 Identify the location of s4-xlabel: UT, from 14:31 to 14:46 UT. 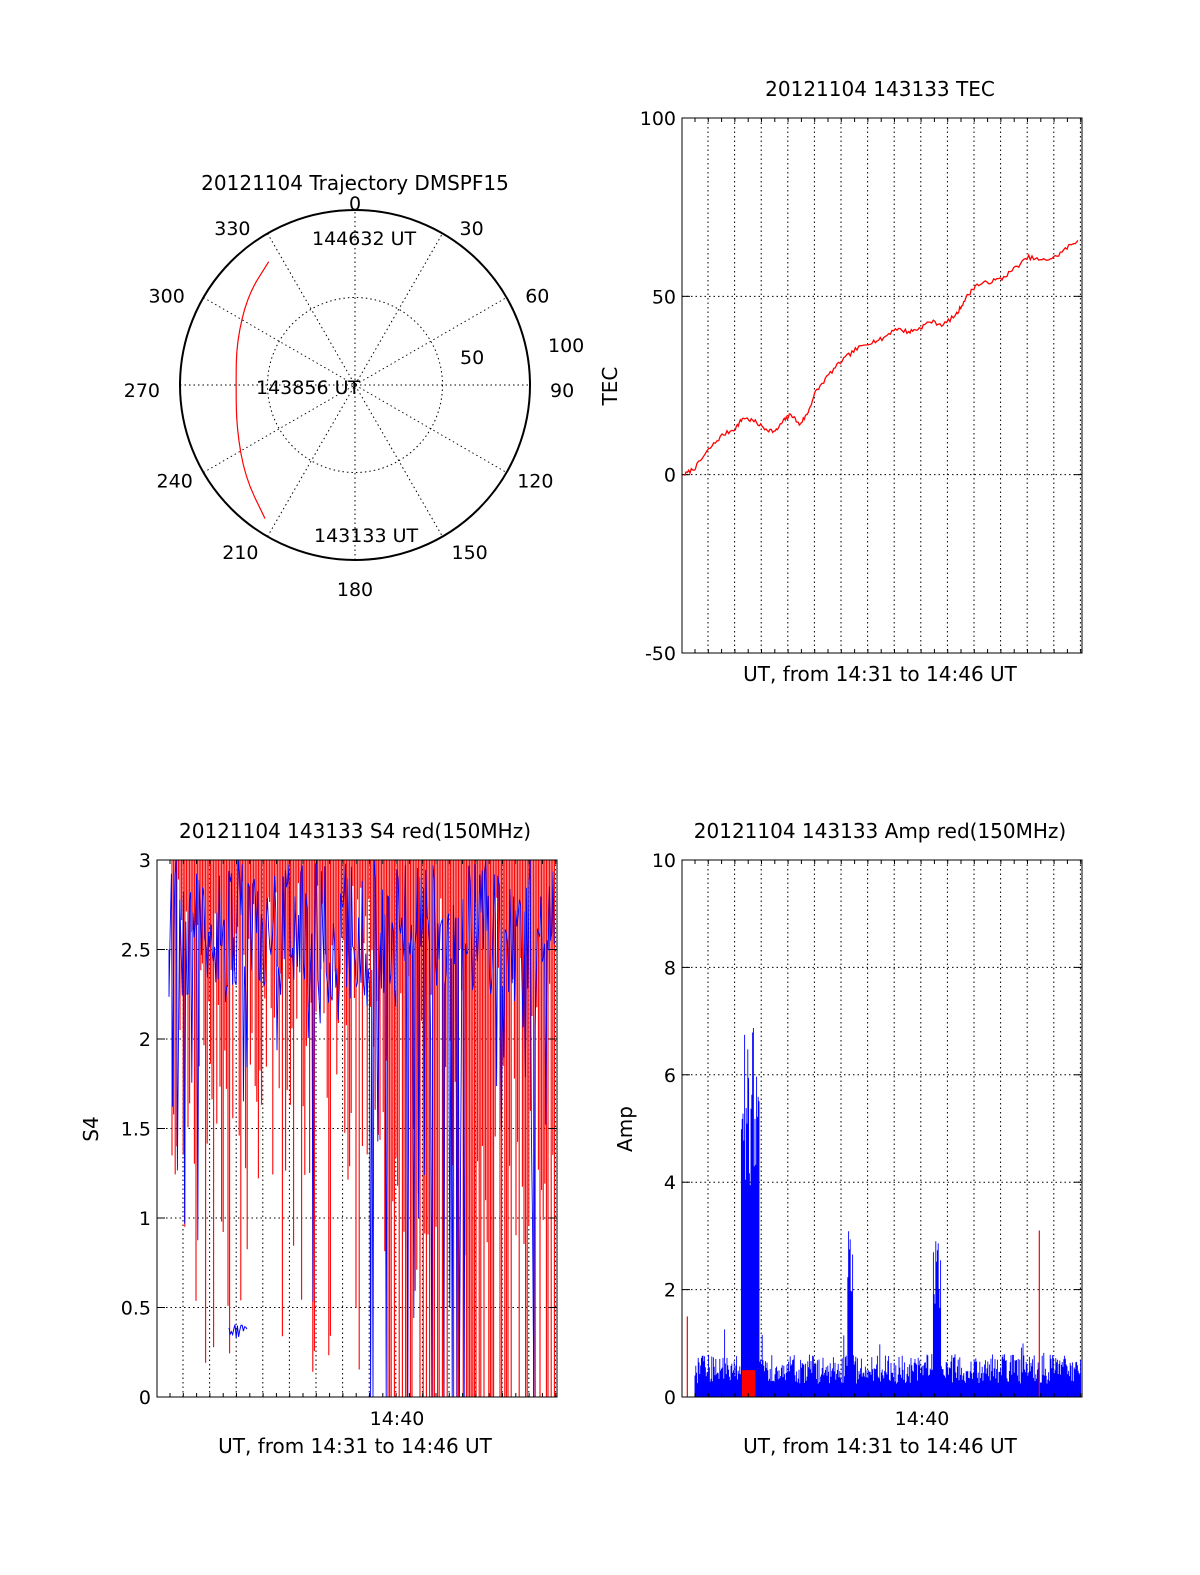
(355, 1446).